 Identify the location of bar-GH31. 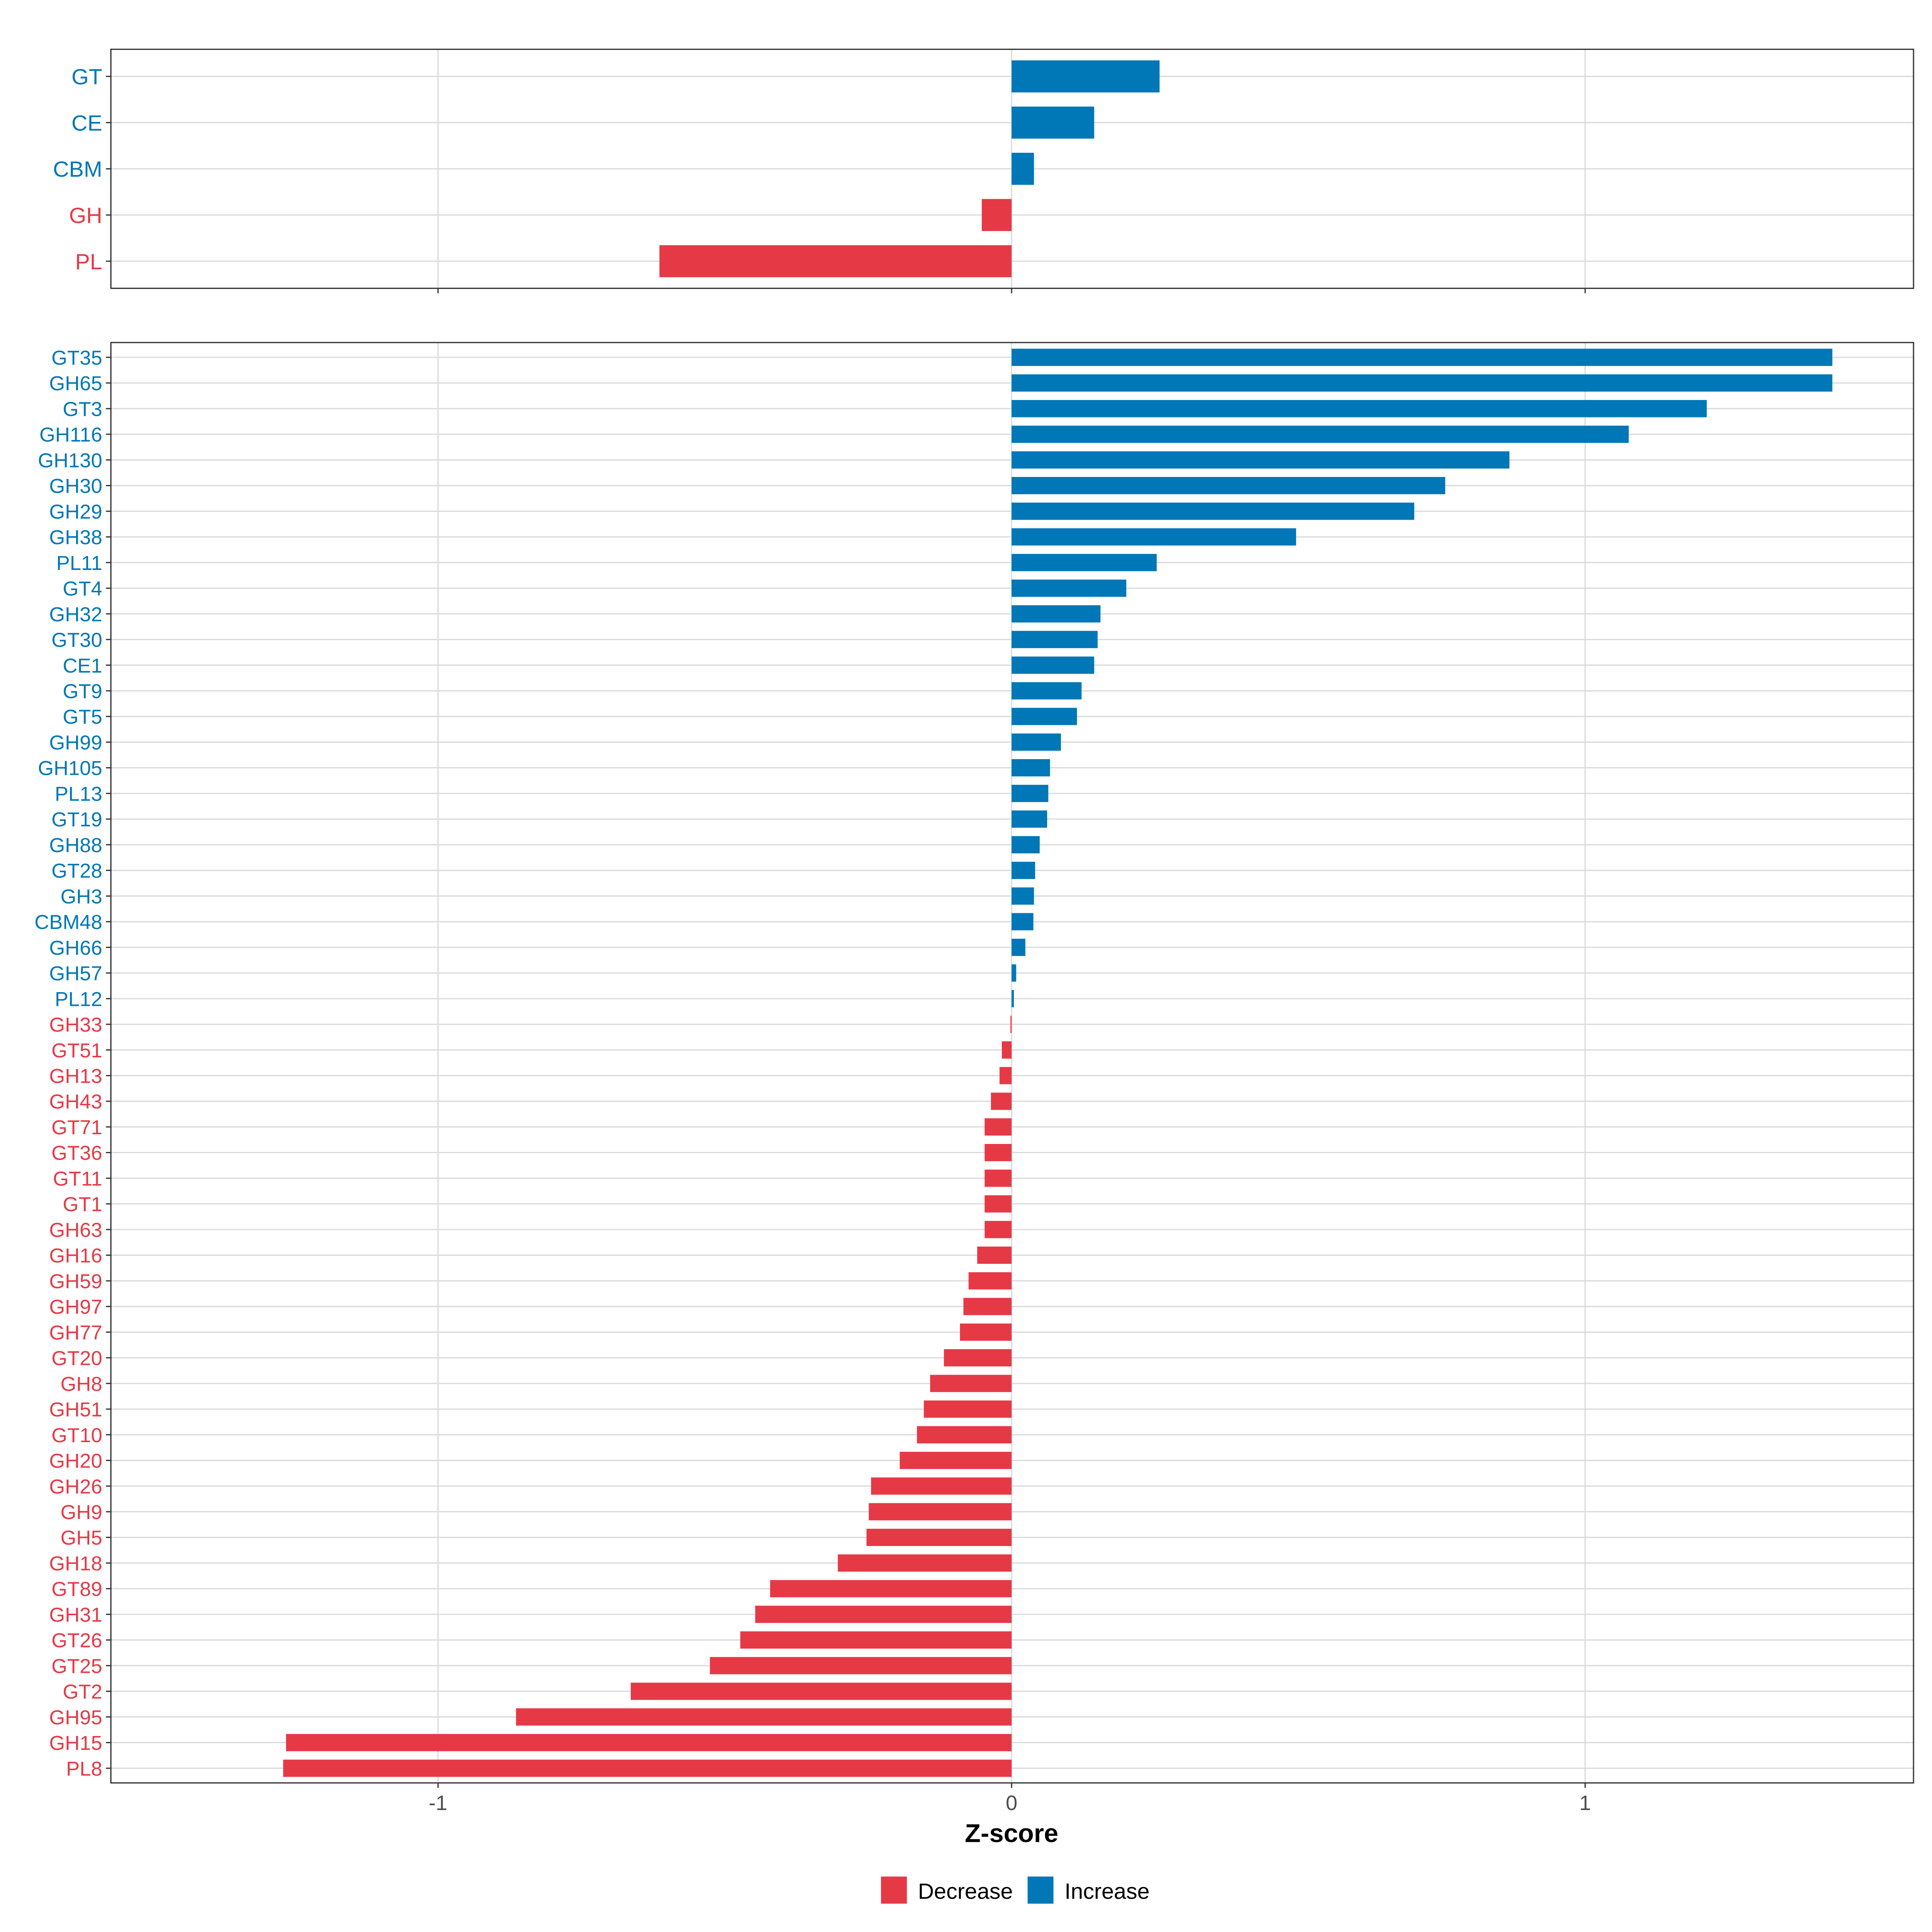
(884, 1614).